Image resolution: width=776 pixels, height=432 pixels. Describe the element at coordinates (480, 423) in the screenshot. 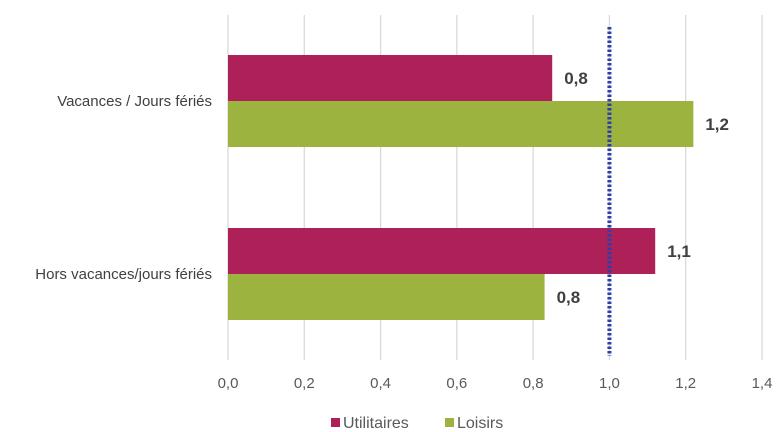

I see `legend-label: Loisirs` at that location.